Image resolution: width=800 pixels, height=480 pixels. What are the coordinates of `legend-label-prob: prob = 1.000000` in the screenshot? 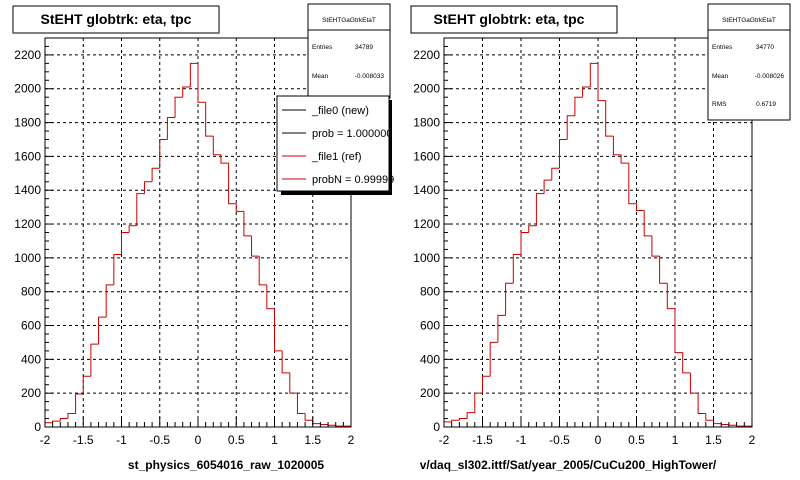 It's located at (352, 134).